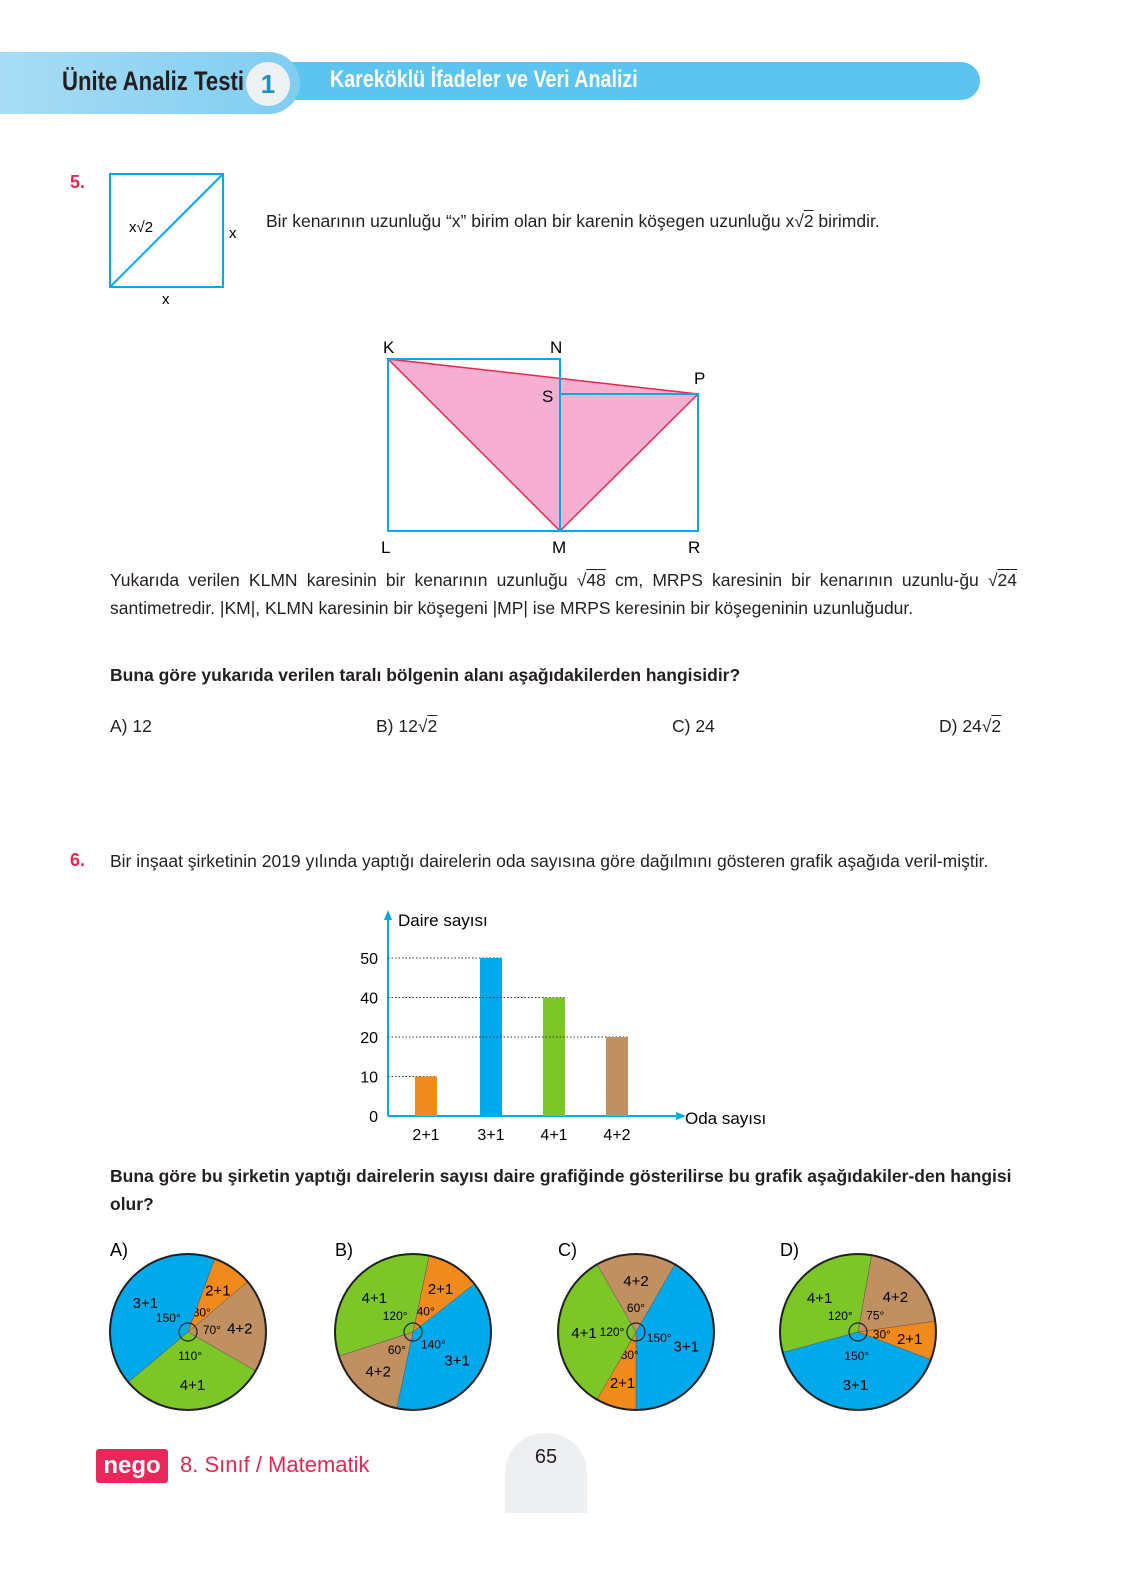  What do you see at coordinates (131, 726) in the screenshot?
I see `option-5a: A) 12` at bounding box center [131, 726].